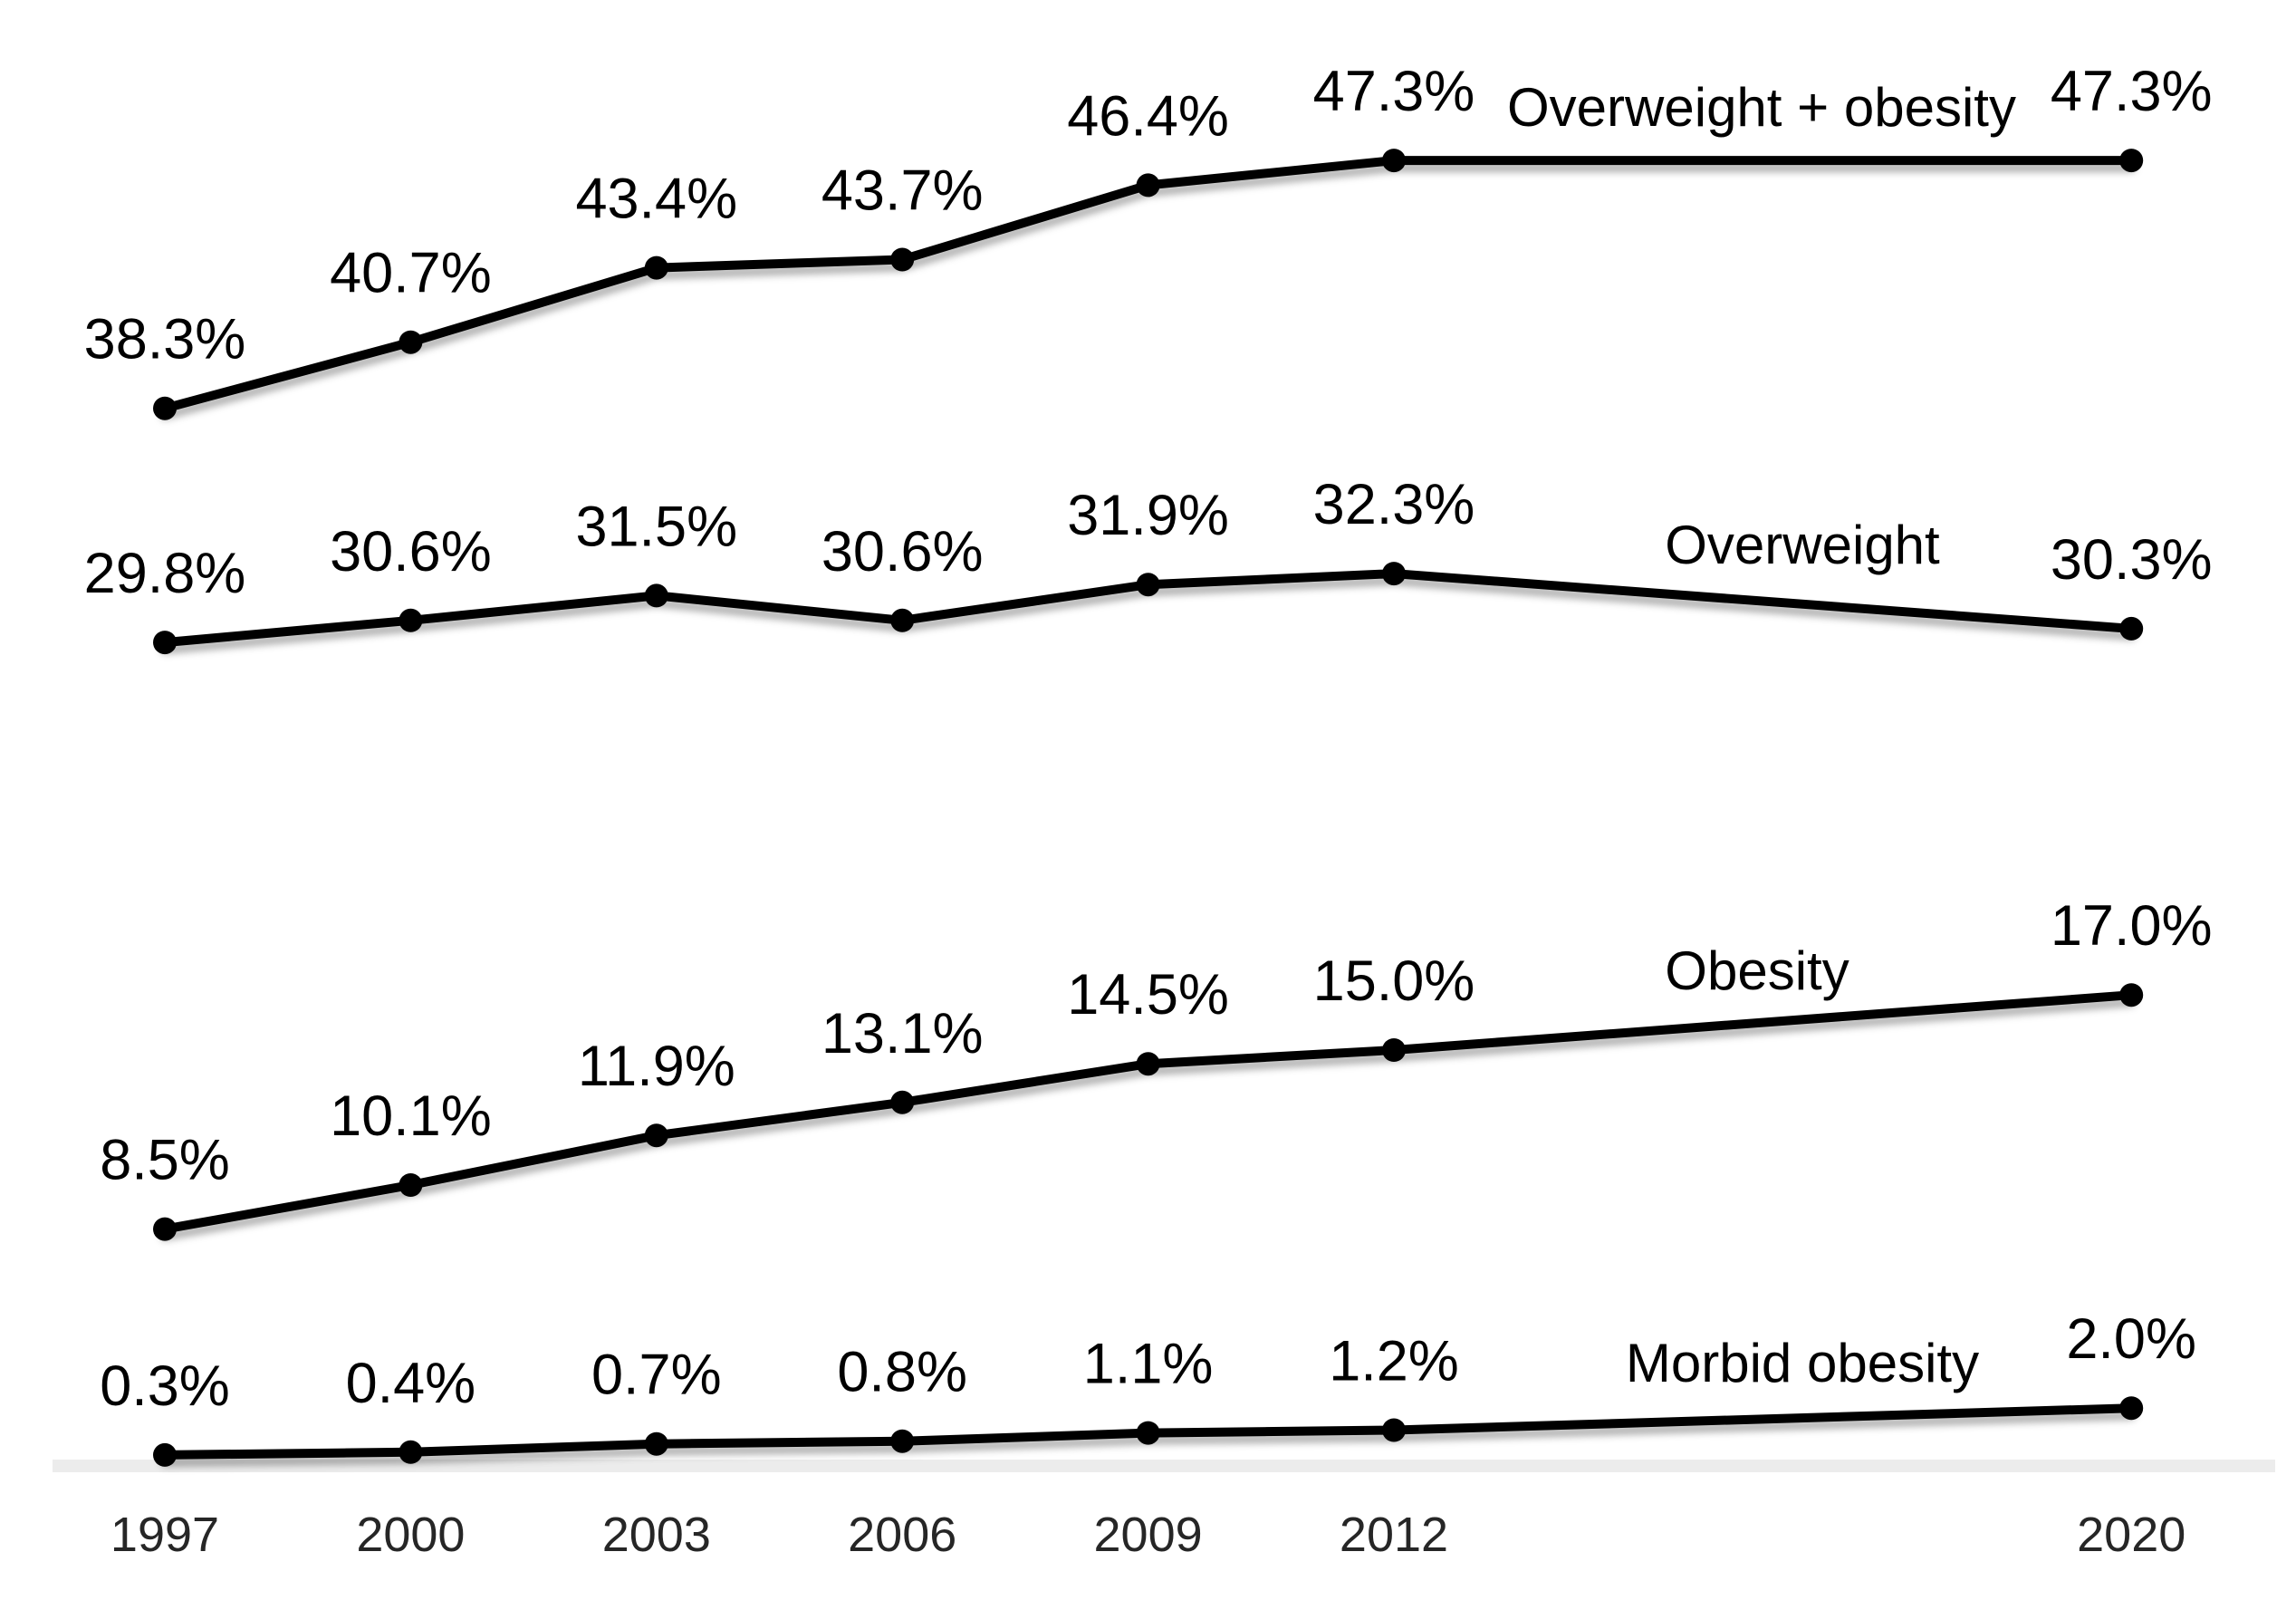  What do you see at coordinates (656, 1375) in the screenshot?
I see `data-point-label-morbid-obesity-2003: 0.7%` at bounding box center [656, 1375].